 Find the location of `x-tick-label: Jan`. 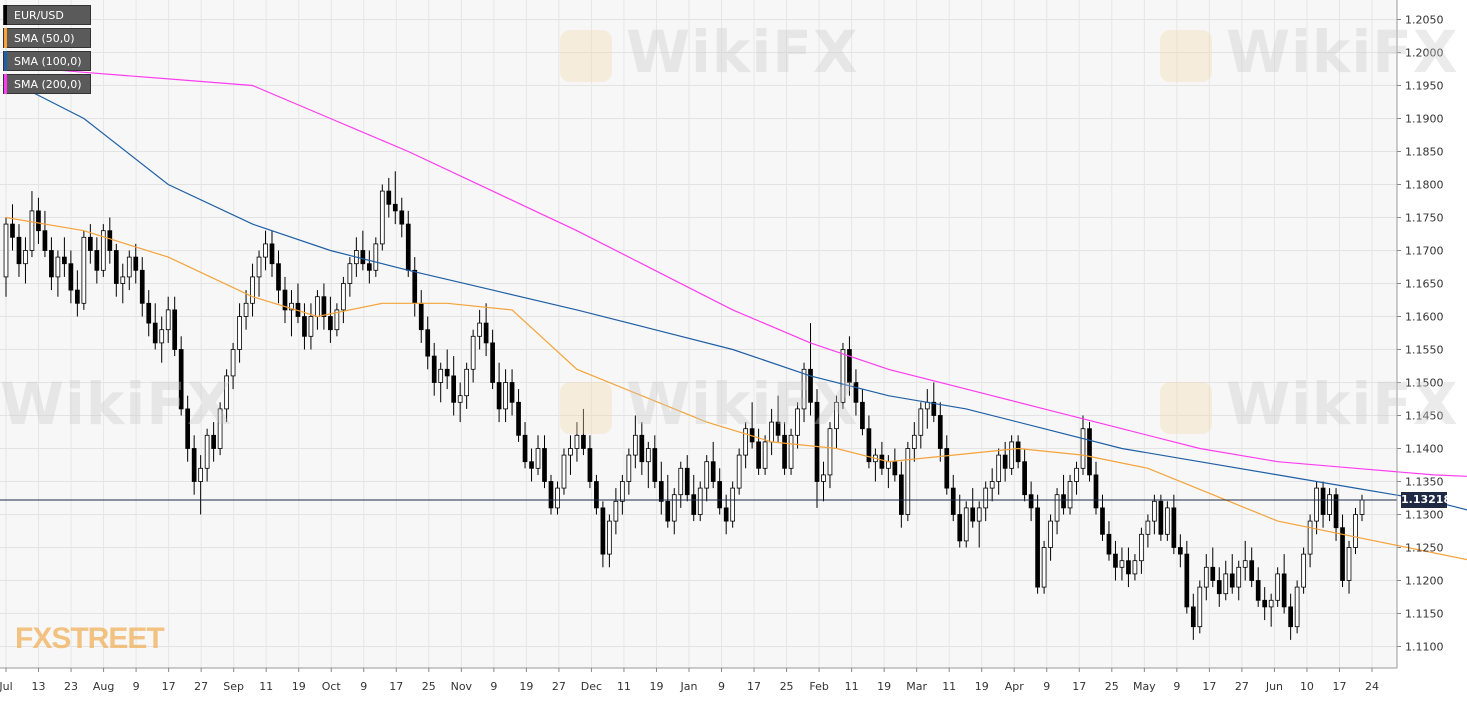

x-tick-label: Jan is located at coordinates (689, 686).